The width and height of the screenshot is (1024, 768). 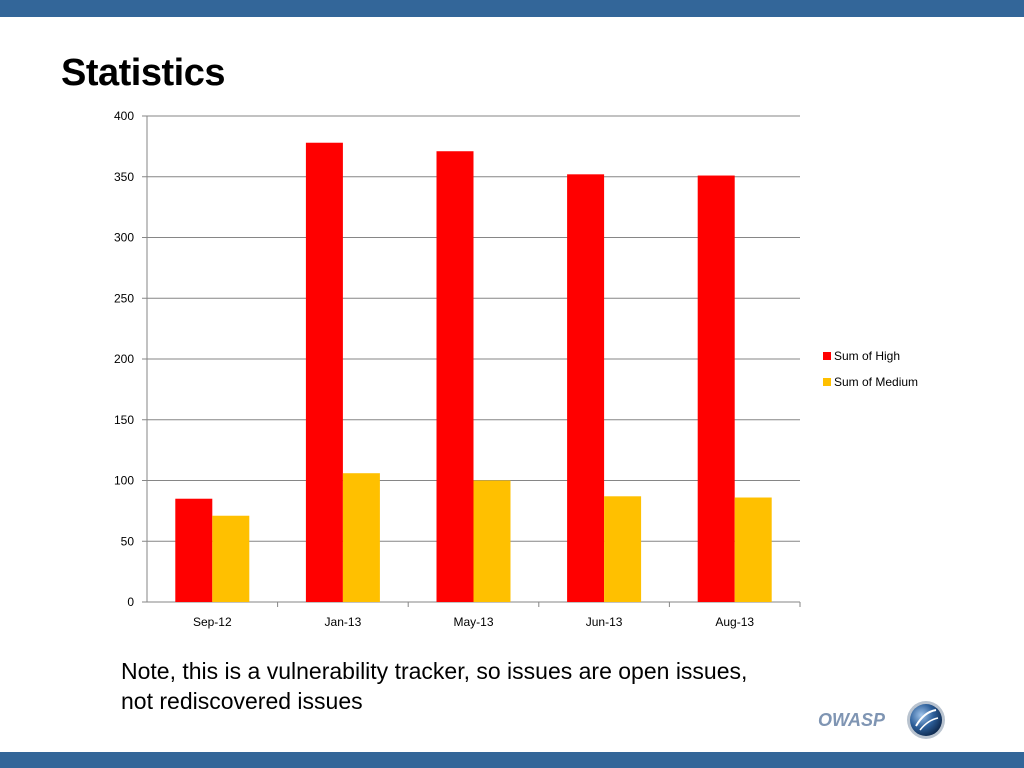 I want to click on legend-label: Sum of High, so click(x=867, y=356).